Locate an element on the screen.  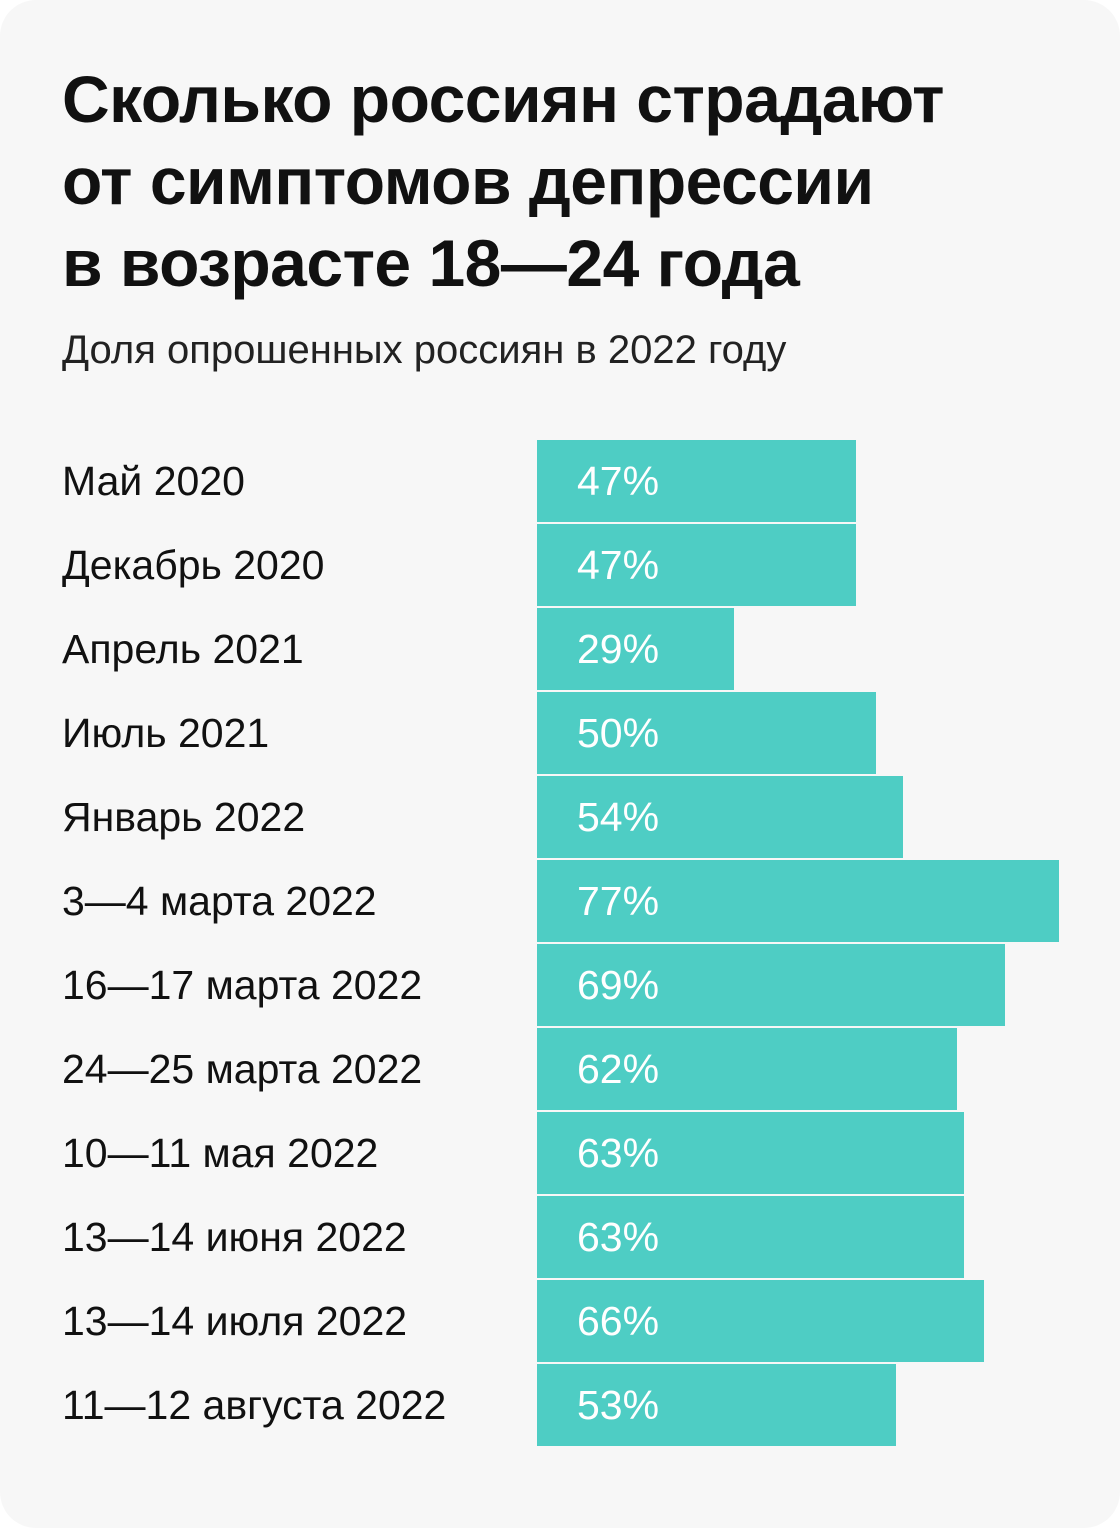
chart-title-line-3: в возрасте 18—24 года is located at coordinates (431, 263).